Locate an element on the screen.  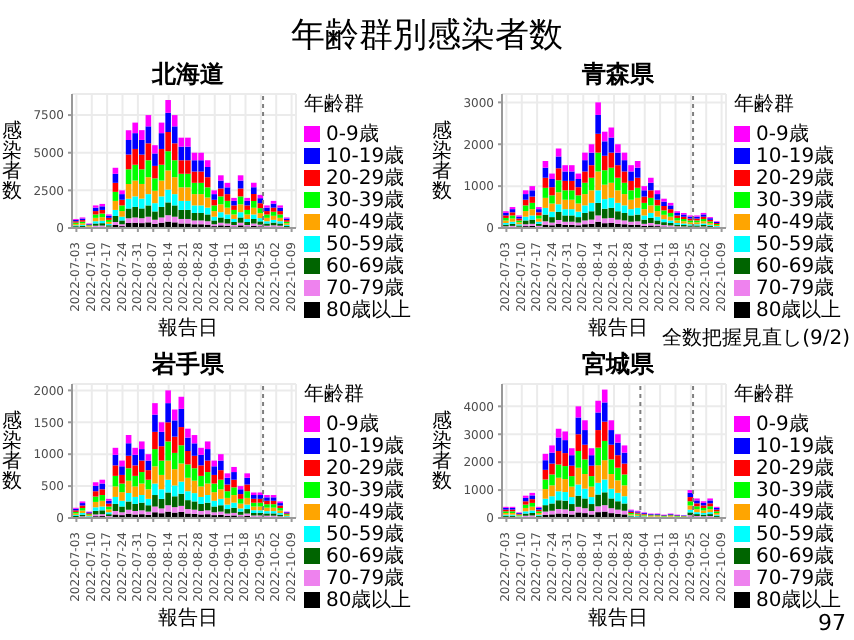
chart-title: 青森県 is located at coordinates (618, 75).